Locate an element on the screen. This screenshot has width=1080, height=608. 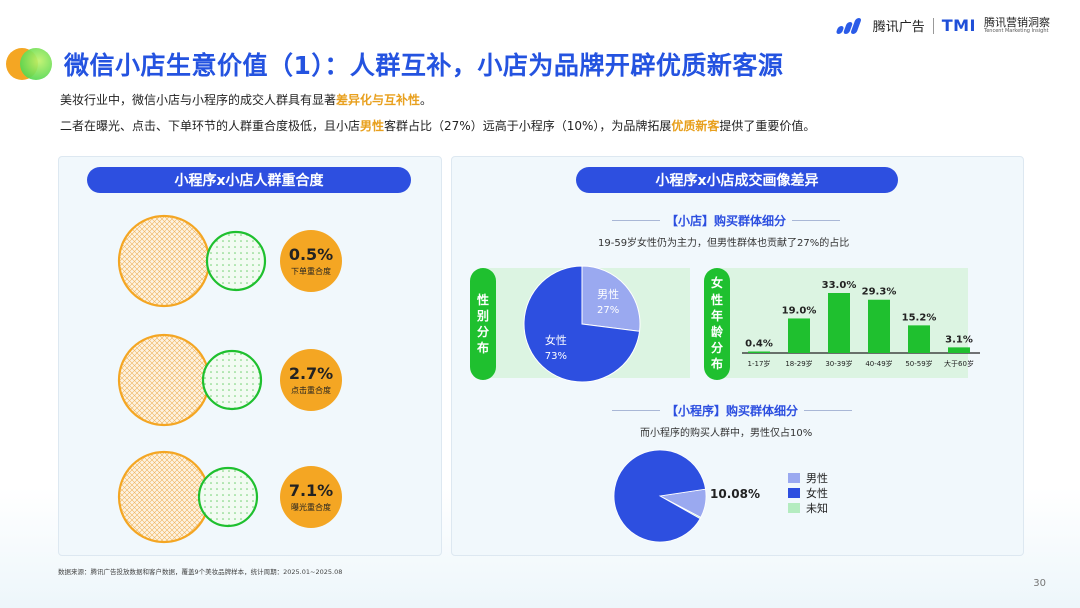
legend-item: 男性 is located at coordinates (808, 477).